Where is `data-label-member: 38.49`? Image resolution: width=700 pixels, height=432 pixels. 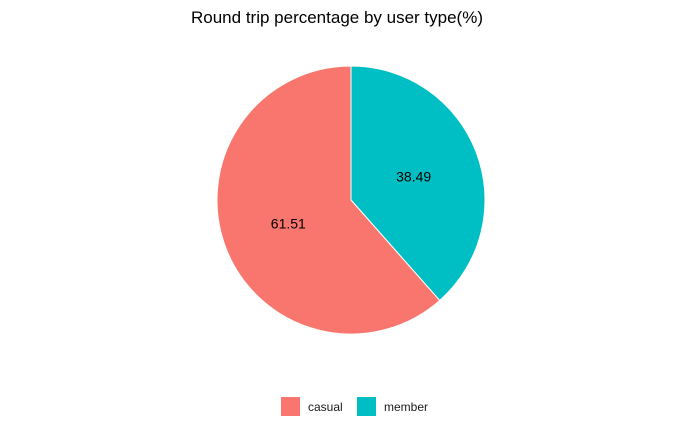 data-label-member: 38.49 is located at coordinates (413, 176).